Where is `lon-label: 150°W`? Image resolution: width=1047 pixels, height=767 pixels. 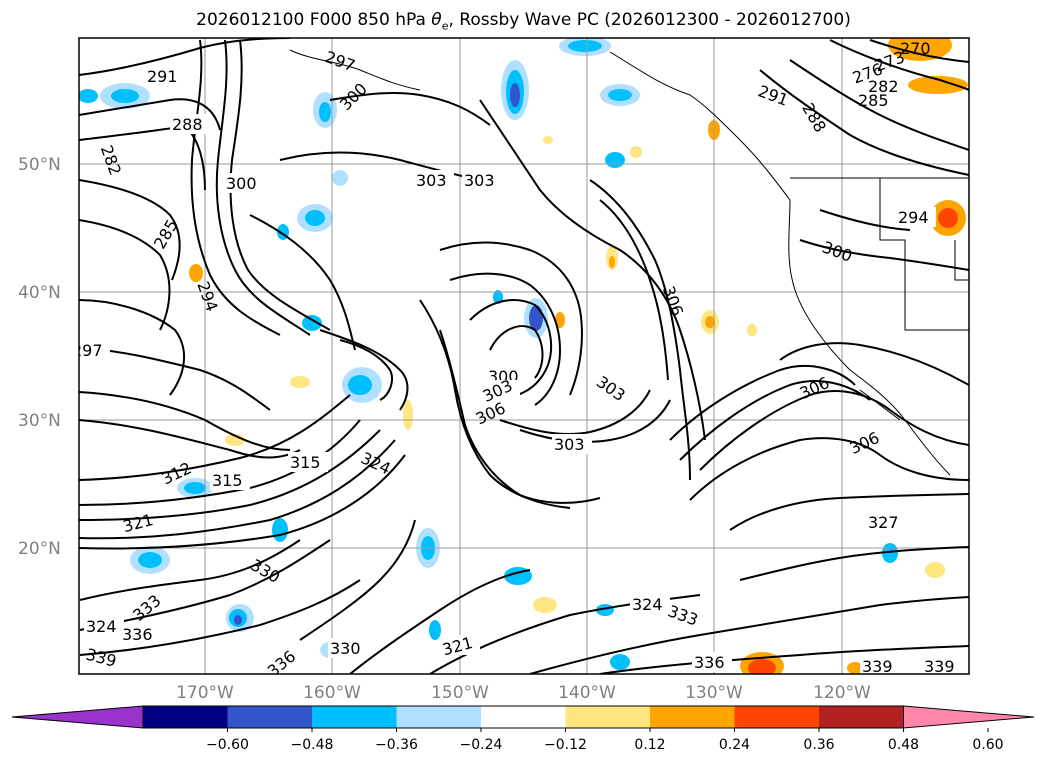
lon-label: 150°W is located at coordinates (460, 693).